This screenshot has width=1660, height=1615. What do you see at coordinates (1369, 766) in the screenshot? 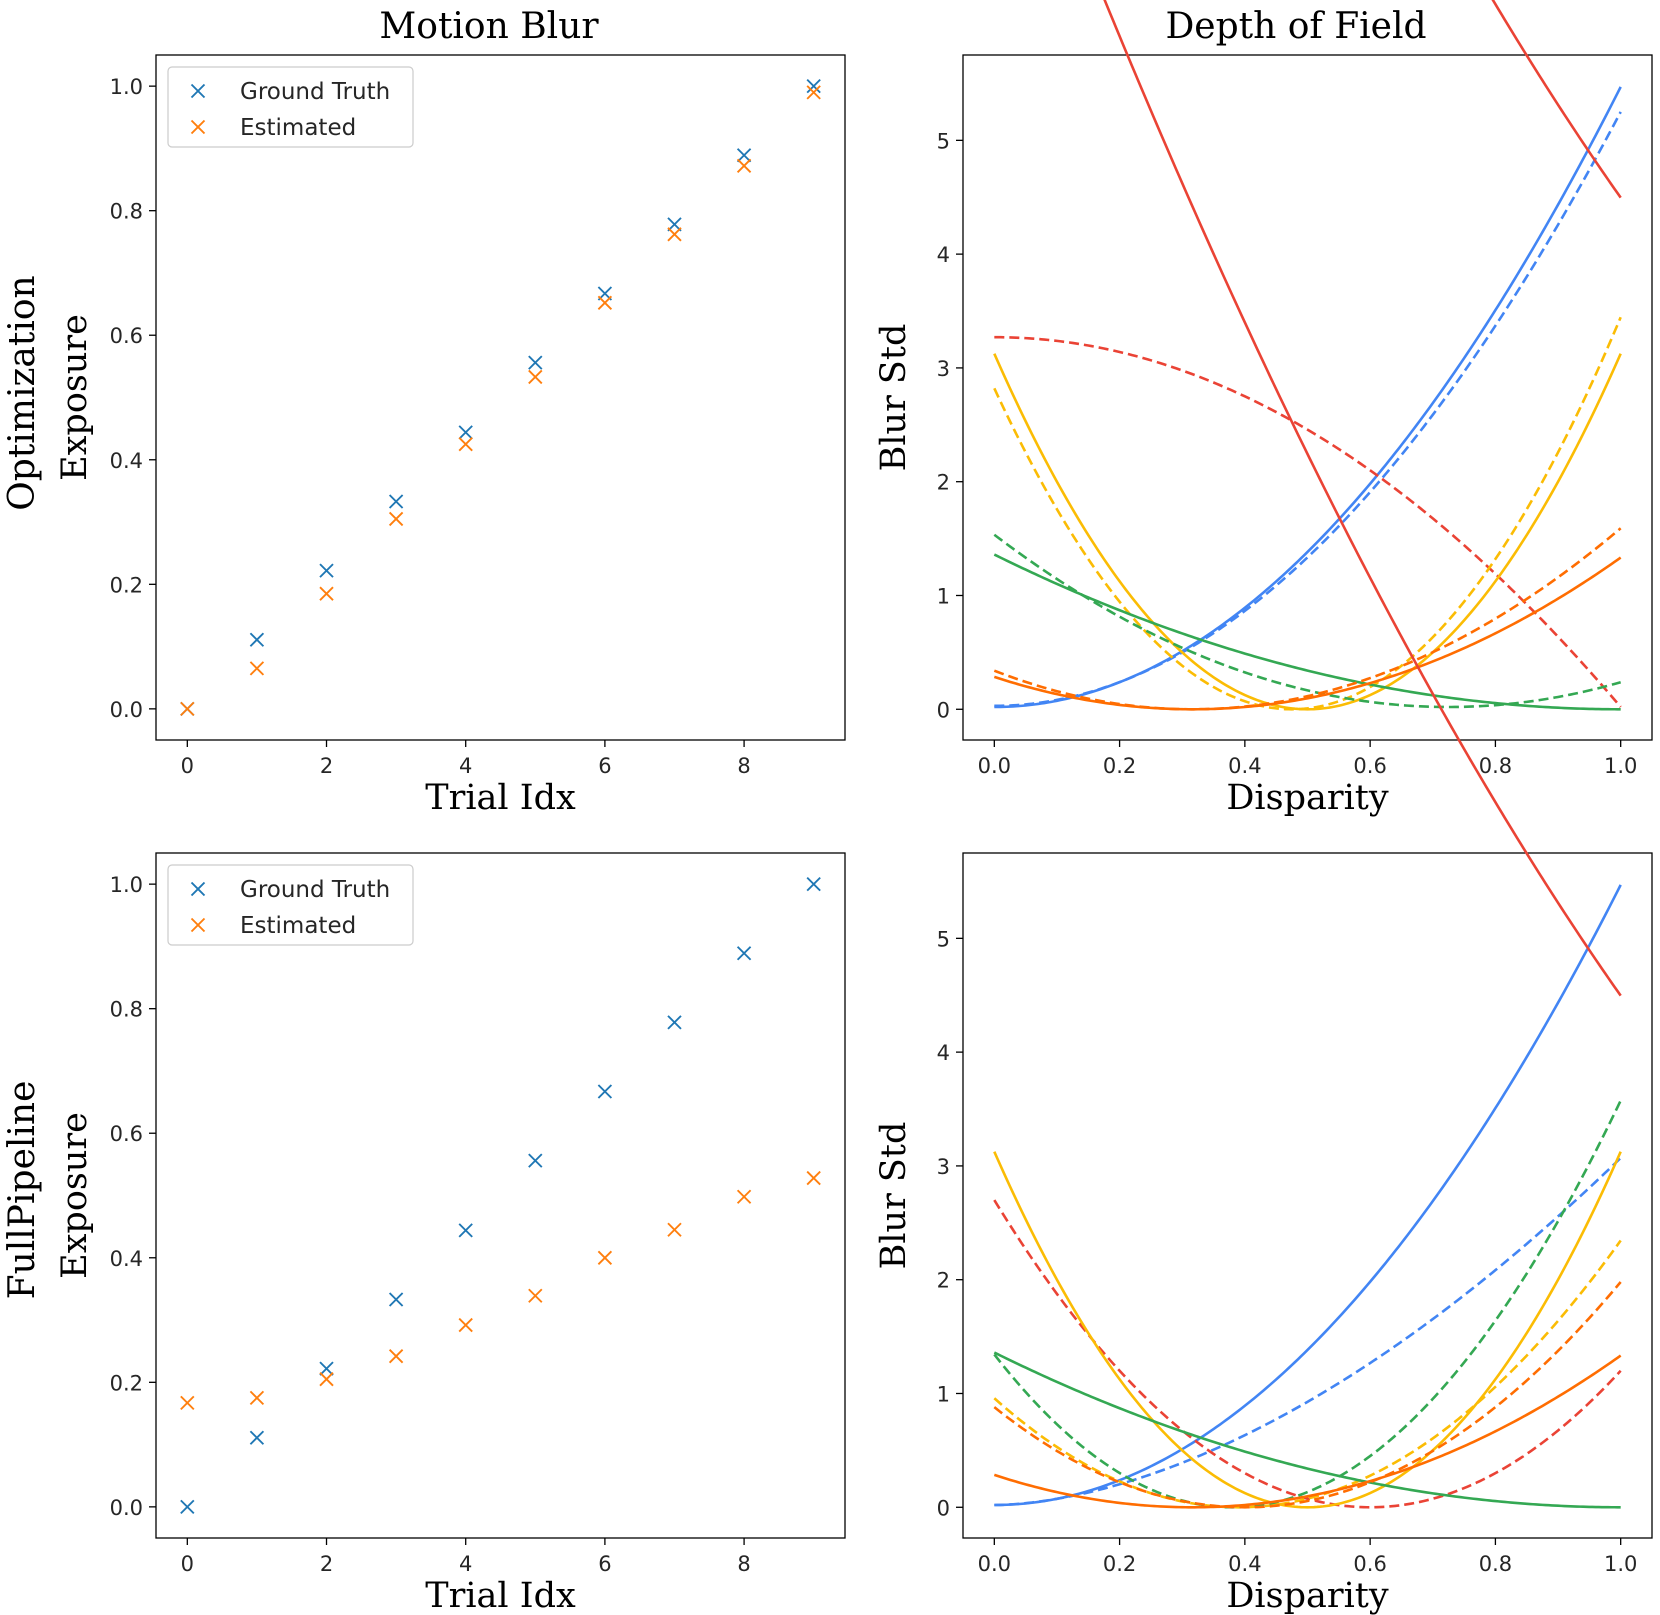
I see `x-tick-label: 0.6` at bounding box center [1369, 766].